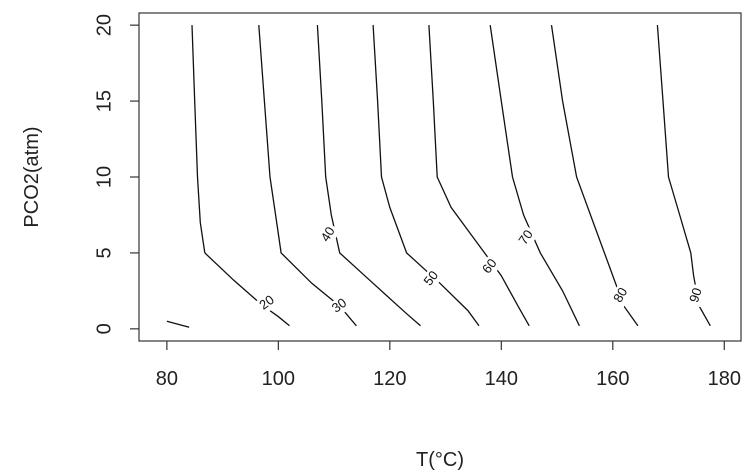 The height and width of the screenshot is (476, 742). I want to click on contour-label-40: 40, so click(328, 234).